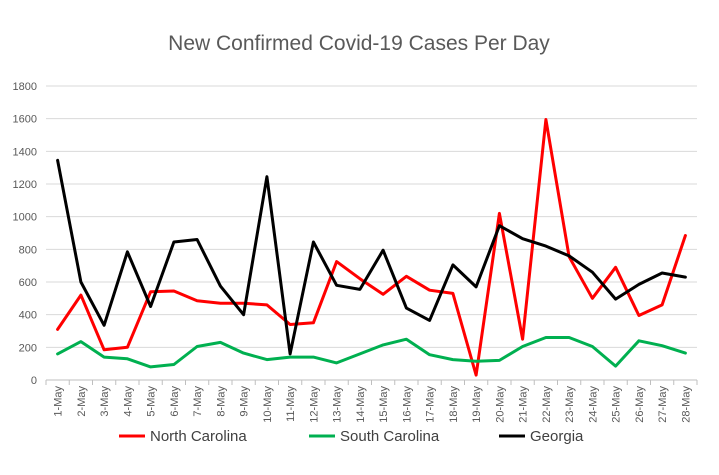 This screenshot has width=719, height=475. I want to click on x-tick-label: 12-May, so click(314, 404).